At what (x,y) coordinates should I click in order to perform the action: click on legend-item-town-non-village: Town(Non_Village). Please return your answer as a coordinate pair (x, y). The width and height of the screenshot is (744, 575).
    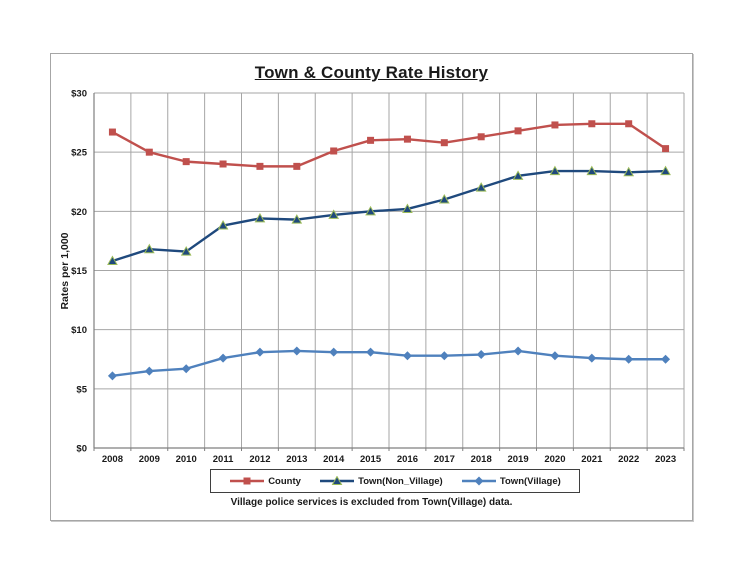
    Looking at the image, I should click on (381, 481).